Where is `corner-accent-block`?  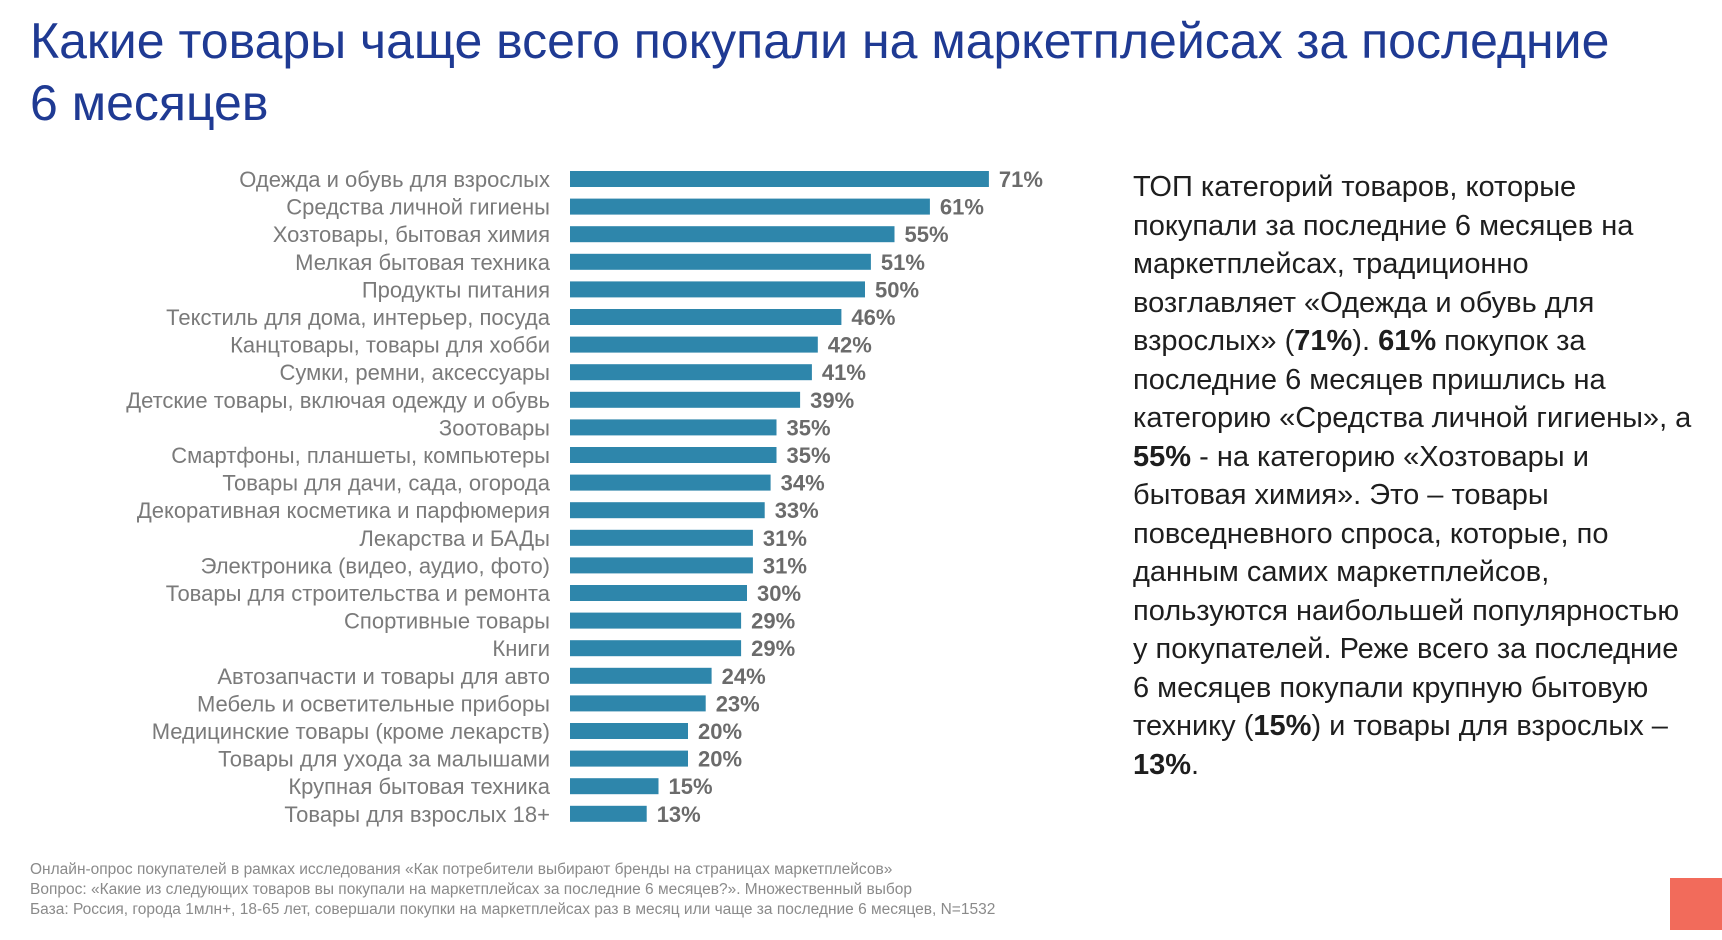
corner-accent-block is located at coordinates (1696, 904).